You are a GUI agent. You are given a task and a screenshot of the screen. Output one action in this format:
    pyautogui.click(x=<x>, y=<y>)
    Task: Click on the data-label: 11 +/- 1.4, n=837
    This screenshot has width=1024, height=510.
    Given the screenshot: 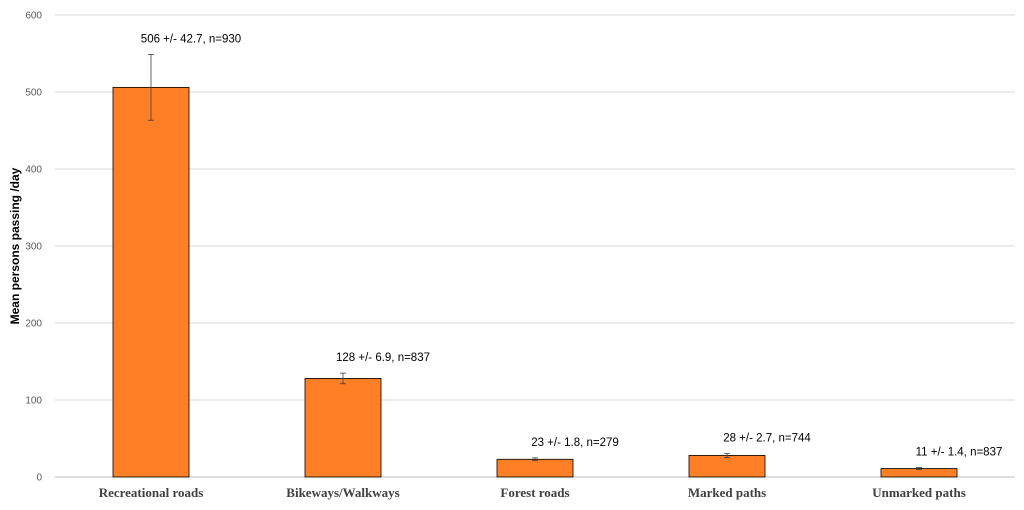 What is the action you would take?
    pyautogui.click(x=959, y=452)
    